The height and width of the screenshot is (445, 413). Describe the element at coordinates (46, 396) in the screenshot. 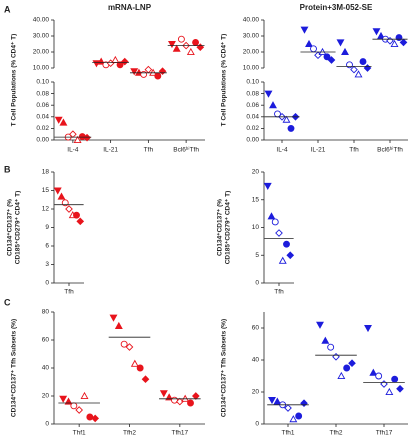

I see `y-tick-label: 20` at that location.